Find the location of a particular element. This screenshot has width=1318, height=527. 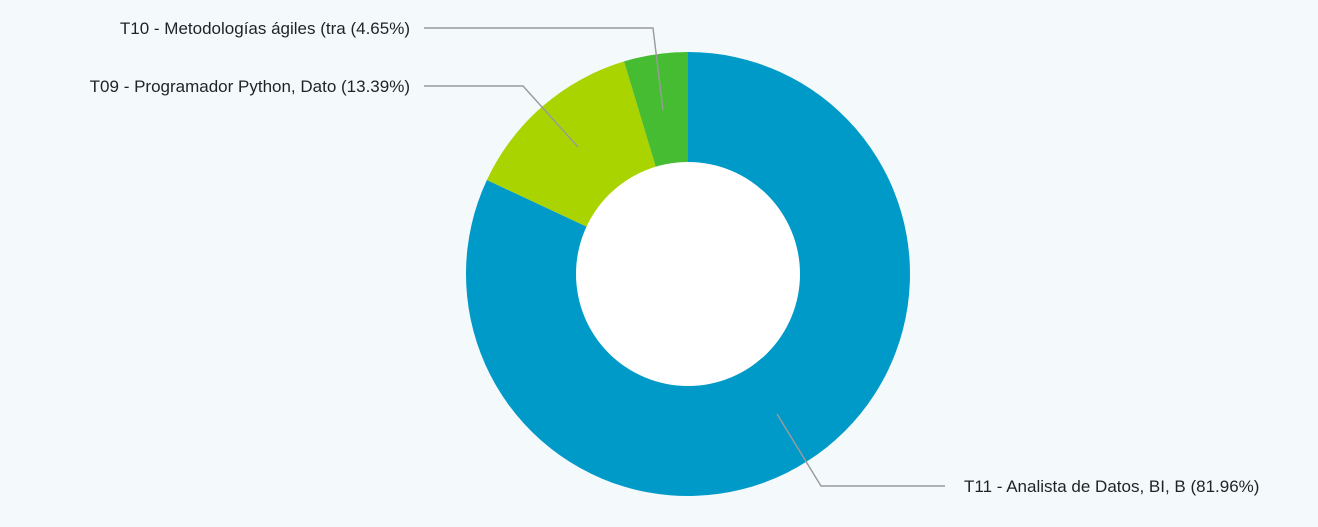

leader-line-t09 is located at coordinates (501, 116).